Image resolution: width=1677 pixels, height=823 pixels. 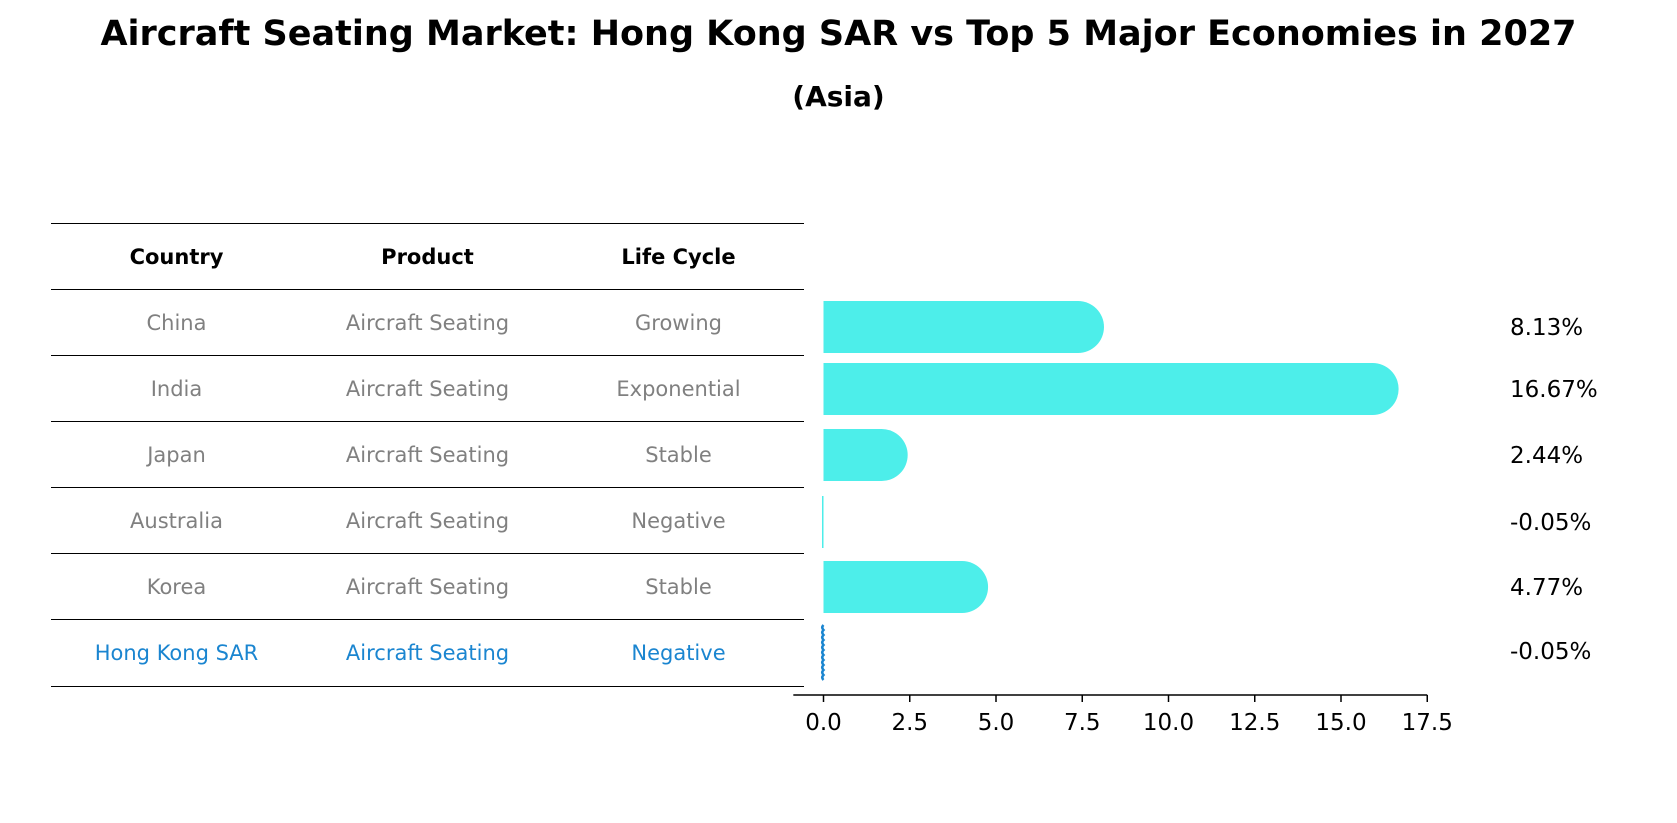 I want to click on bar-value-label: 2.44%, so click(x=1546, y=456).